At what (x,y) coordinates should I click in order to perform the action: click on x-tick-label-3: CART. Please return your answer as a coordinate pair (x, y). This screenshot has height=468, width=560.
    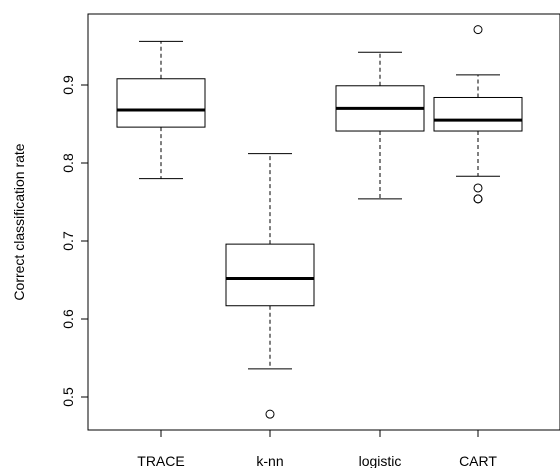
    Looking at the image, I should click on (478, 460).